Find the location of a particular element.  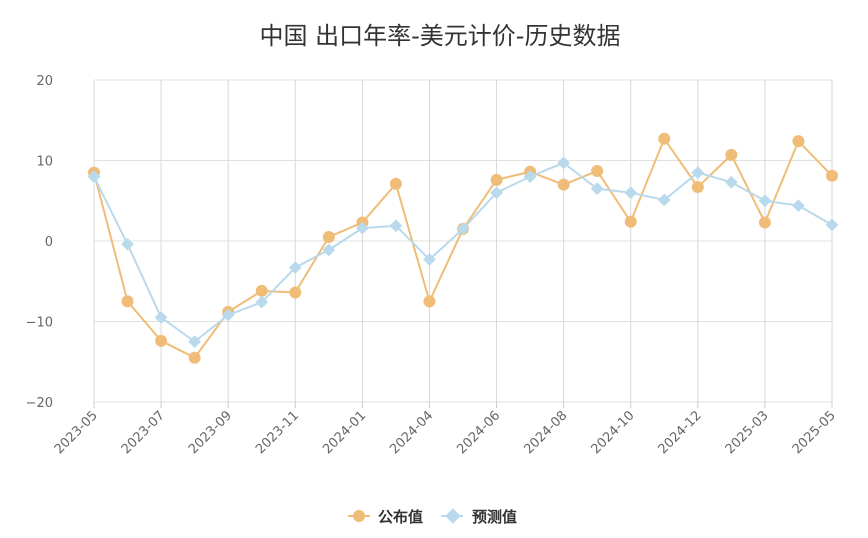

legend-item-published: 公布值 is located at coordinates (385, 517).